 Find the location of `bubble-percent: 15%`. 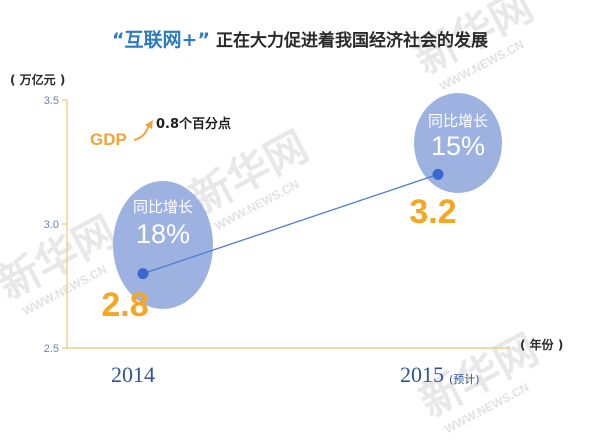

bubble-percent: 15% is located at coordinates (458, 146).